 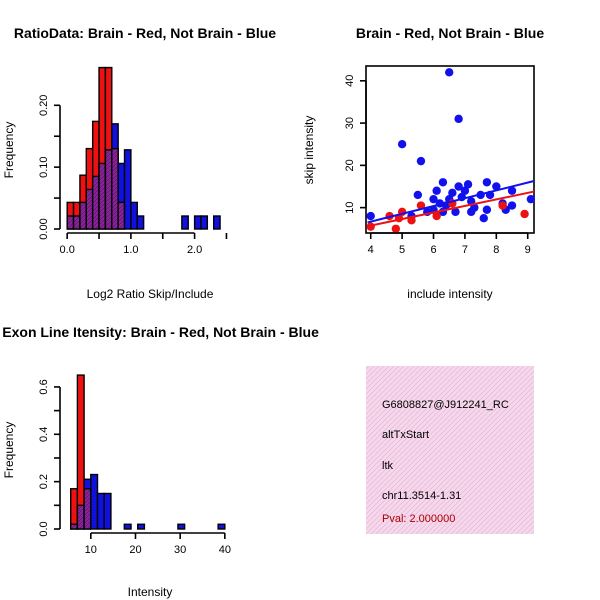 I want to click on intensity-y-tick-label: 0.0, so click(x=44, y=528).